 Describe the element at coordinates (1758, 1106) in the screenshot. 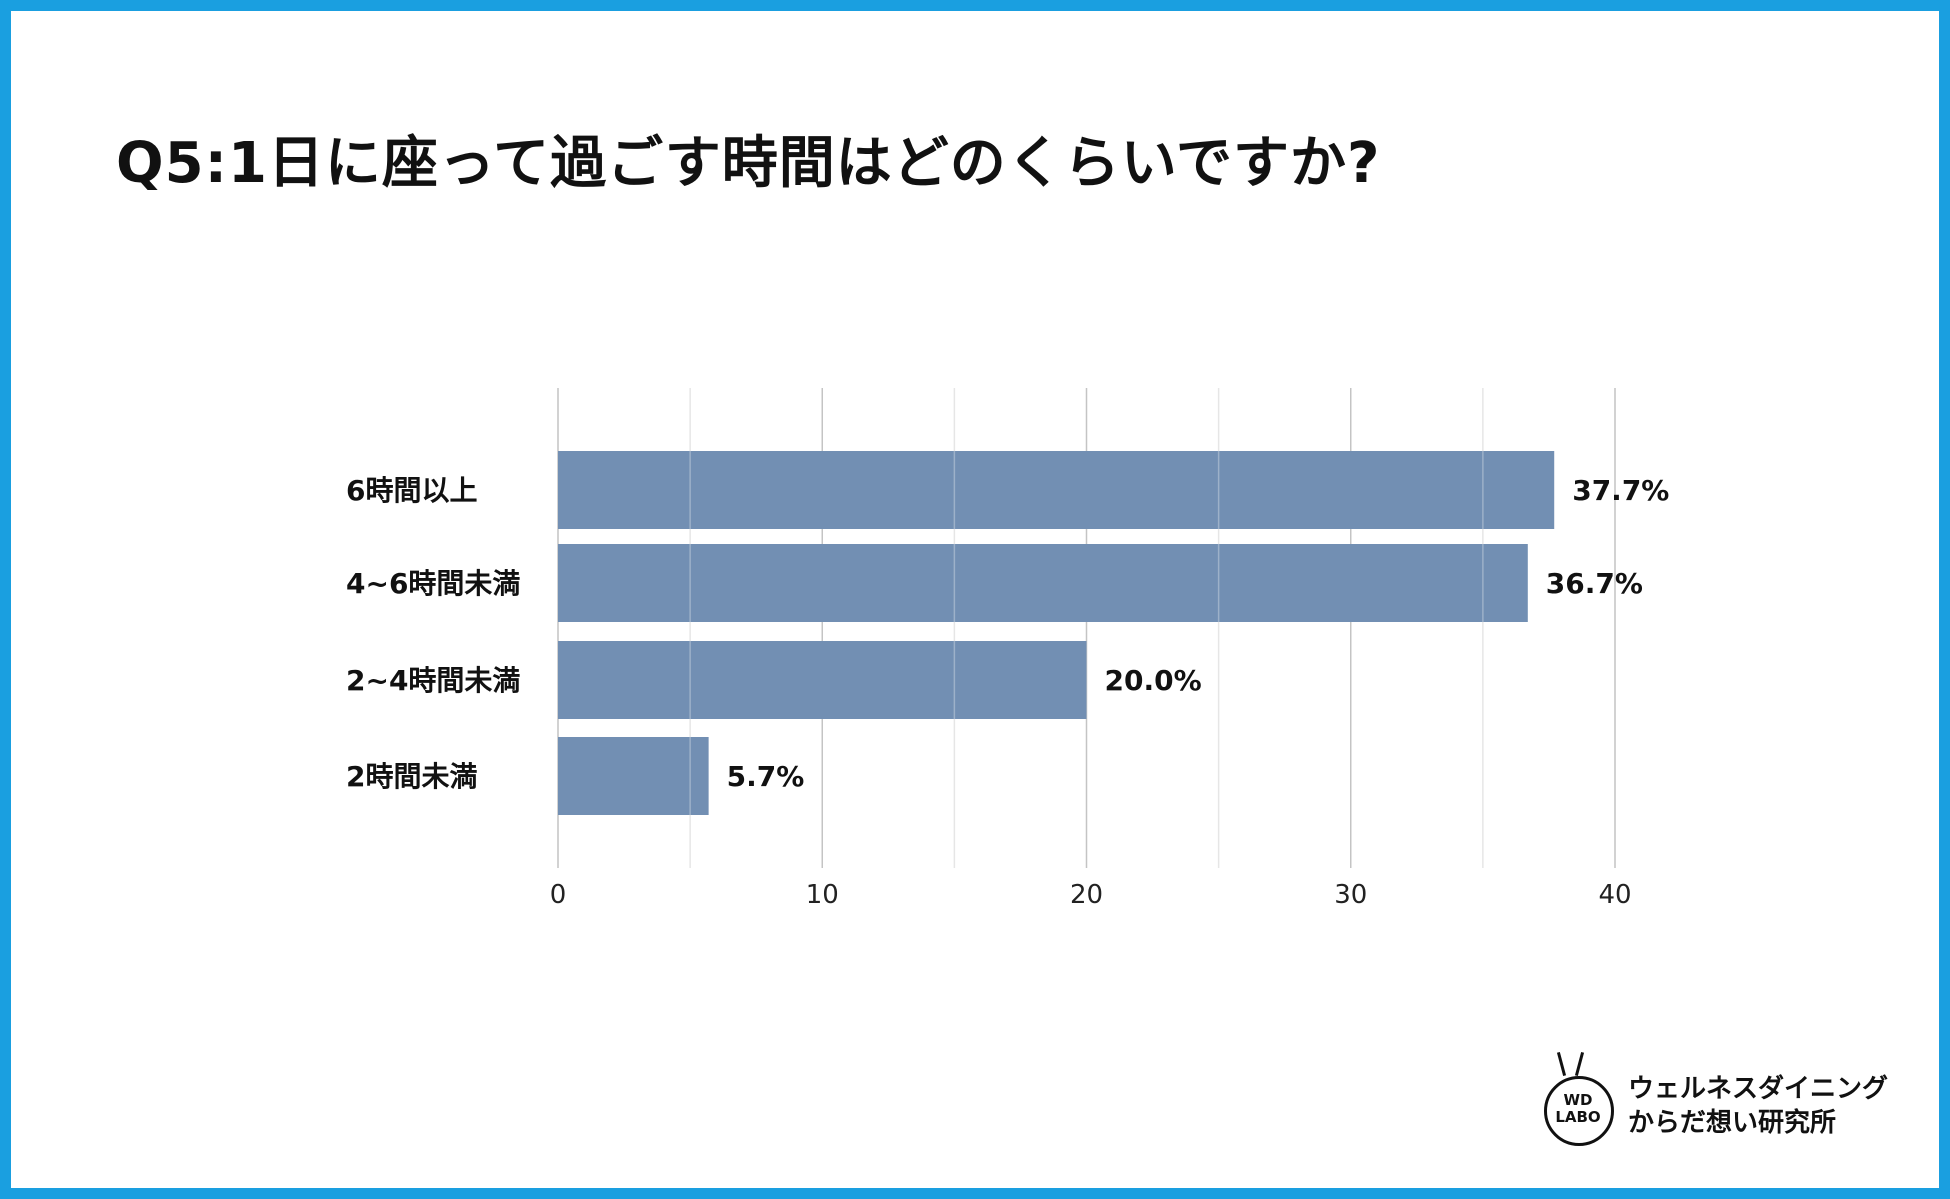

I see `logo-text: ウェルネスダイニング からだ想い研究所` at that location.